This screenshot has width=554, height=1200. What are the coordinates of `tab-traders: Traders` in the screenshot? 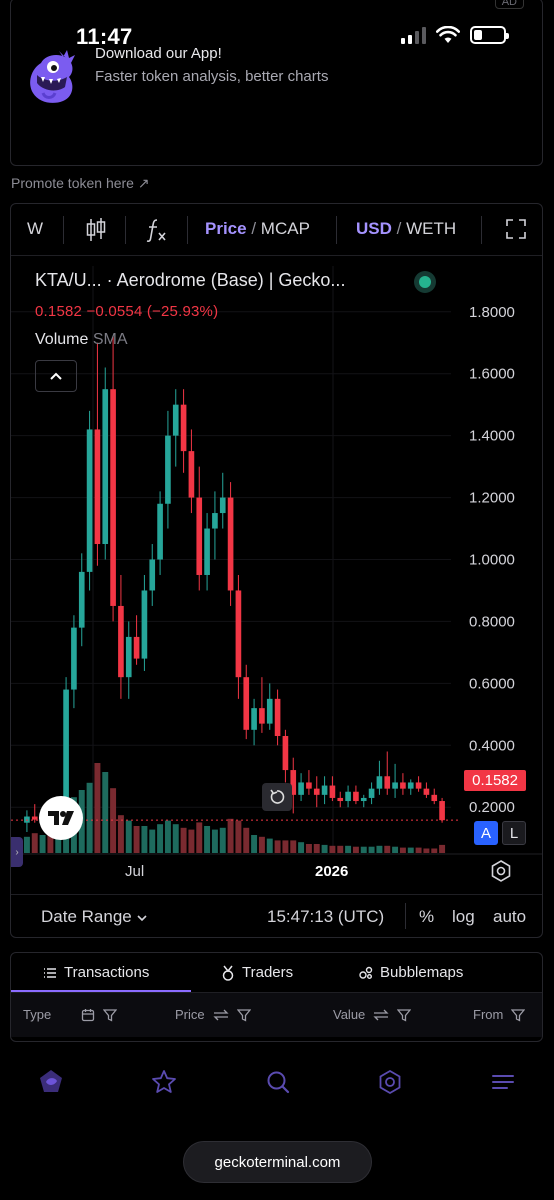 It's located at (257, 972).